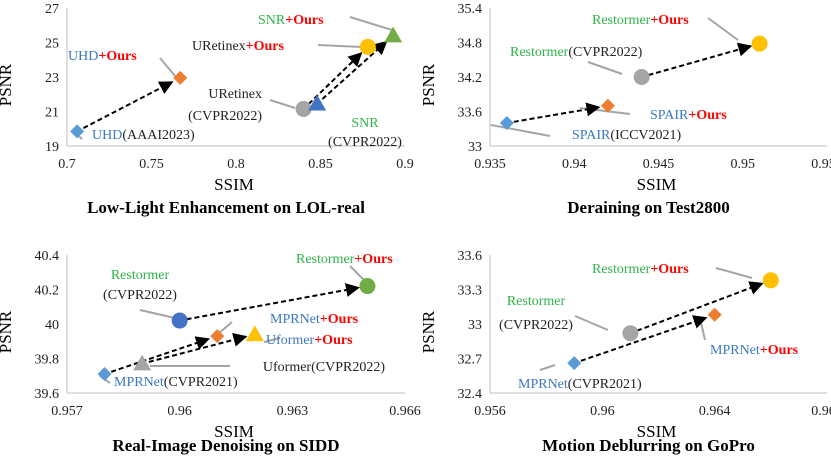 The image size is (831, 462). Describe the element at coordinates (470, 78) in the screenshot. I see `y-tick-label: 34.2` at that location.